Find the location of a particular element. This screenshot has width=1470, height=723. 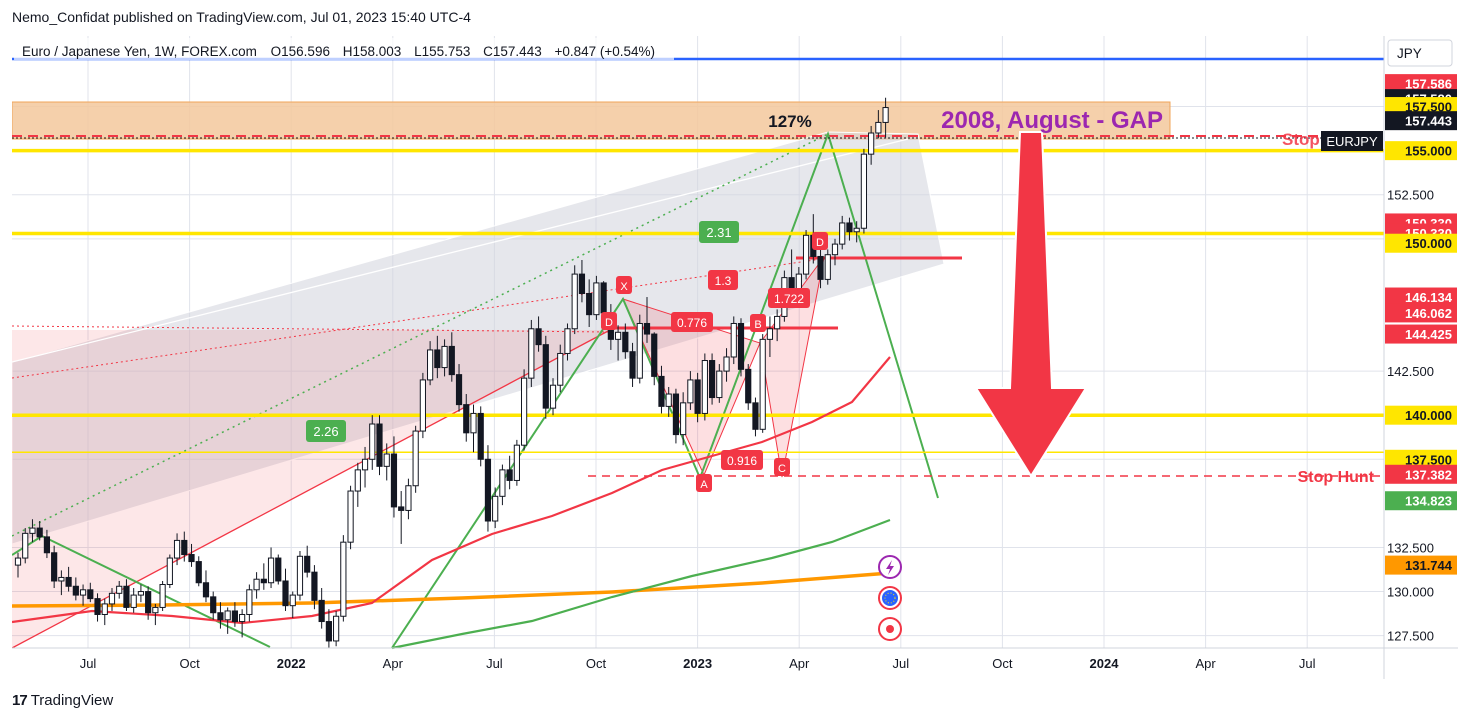

price-tag-text: 137.382 is located at coordinates (1428, 474).